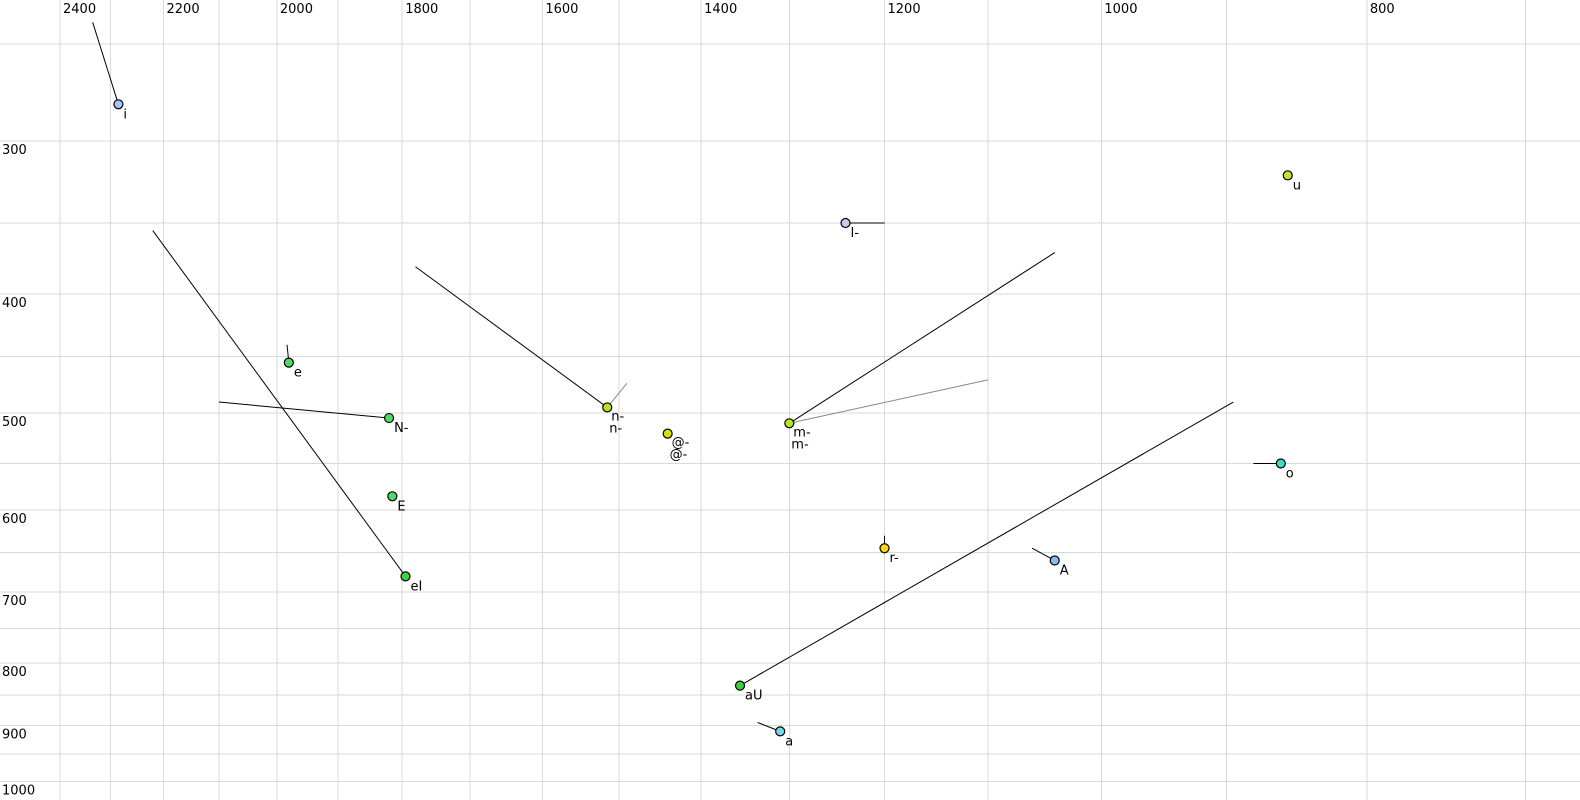 Image resolution: width=1580 pixels, height=800 pixels. I want to click on vowel-point-label-n--2: n-, so click(615, 428).